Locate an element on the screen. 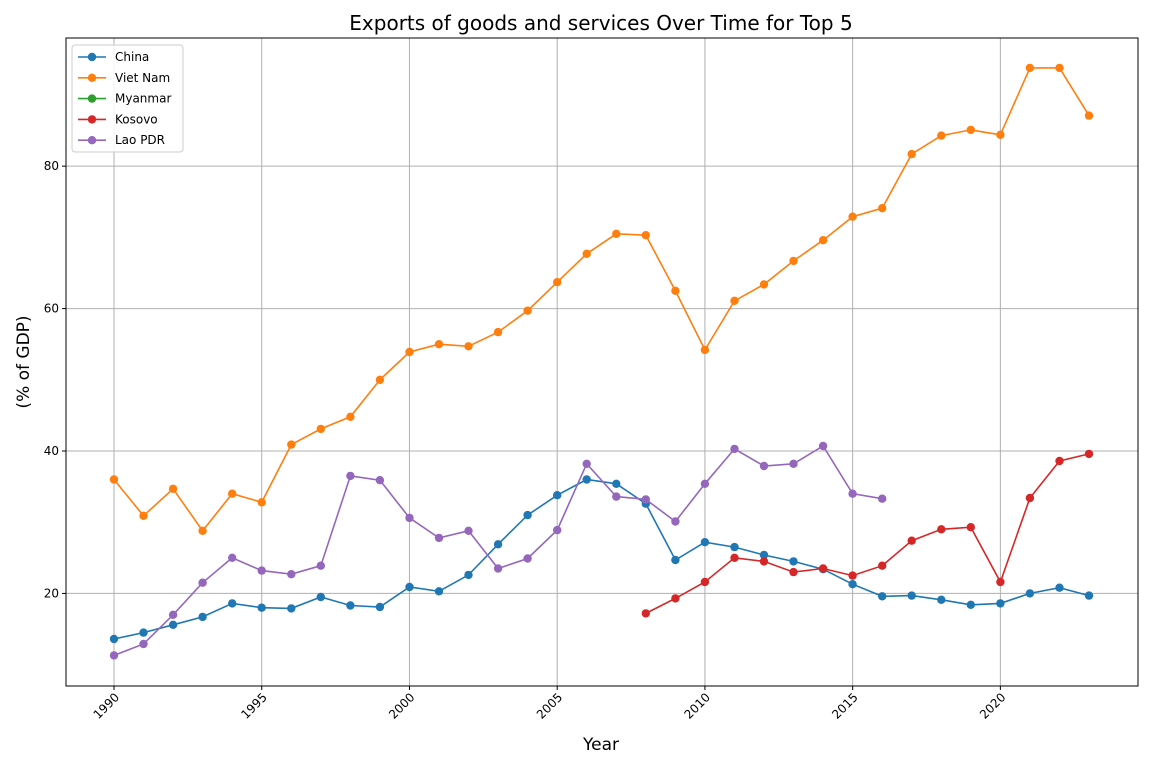 Image resolution: width=1152 pixels, height=768 pixels. y-tick-label: 80 is located at coordinates (51, 166).